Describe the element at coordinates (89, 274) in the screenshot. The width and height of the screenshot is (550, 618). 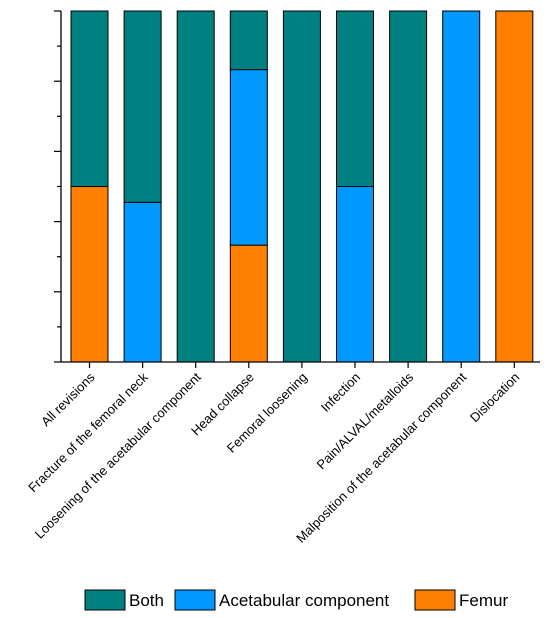
I see `bar-segment-all-revisions-femur` at that location.